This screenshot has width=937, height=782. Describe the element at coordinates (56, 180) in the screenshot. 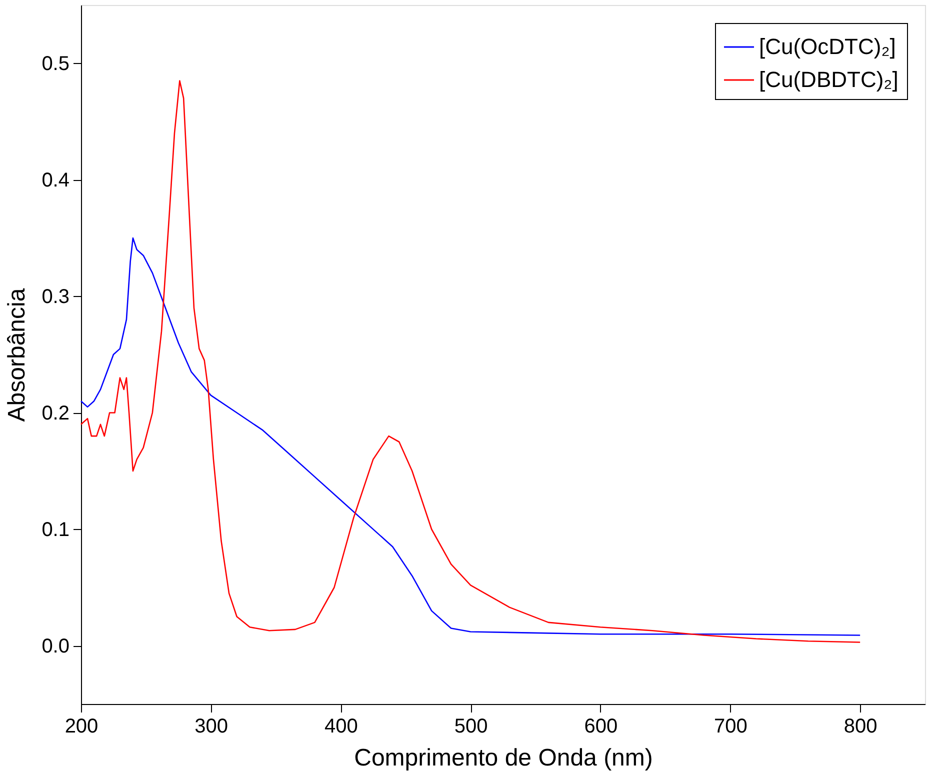

I see `y-tick-label: 0.4` at that location.